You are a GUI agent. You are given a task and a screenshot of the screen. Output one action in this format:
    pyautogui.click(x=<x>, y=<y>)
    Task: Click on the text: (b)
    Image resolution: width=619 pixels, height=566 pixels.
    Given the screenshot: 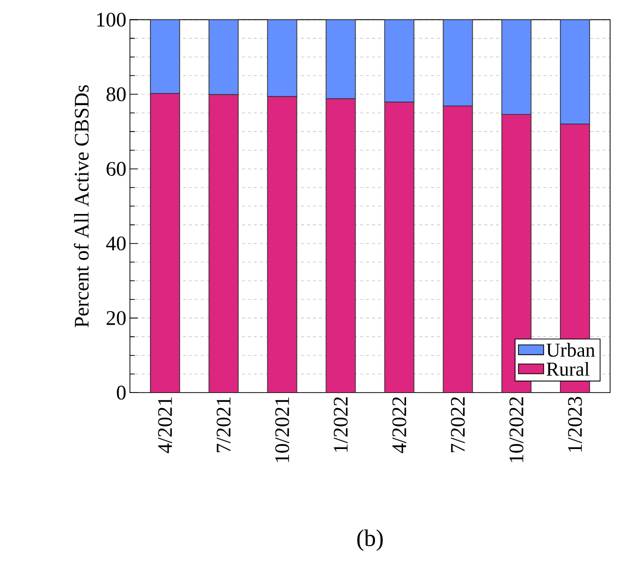 What is the action you would take?
    pyautogui.click(x=370, y=541)
    